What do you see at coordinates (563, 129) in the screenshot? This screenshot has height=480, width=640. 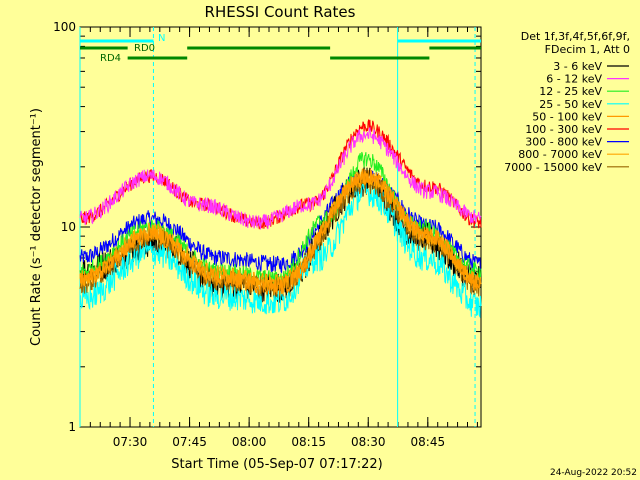 I see `legend-label: 100 - 300 keV` at bounding box center [563, 129].